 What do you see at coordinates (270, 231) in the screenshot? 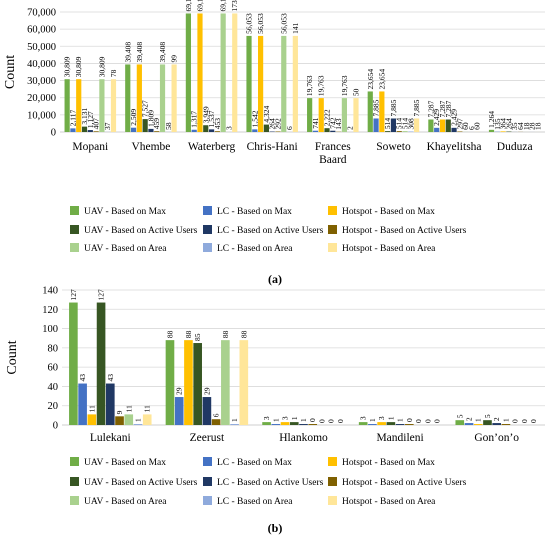
I see `legend-label: LC - Based on Active Users` at bounding box center [270, 231].